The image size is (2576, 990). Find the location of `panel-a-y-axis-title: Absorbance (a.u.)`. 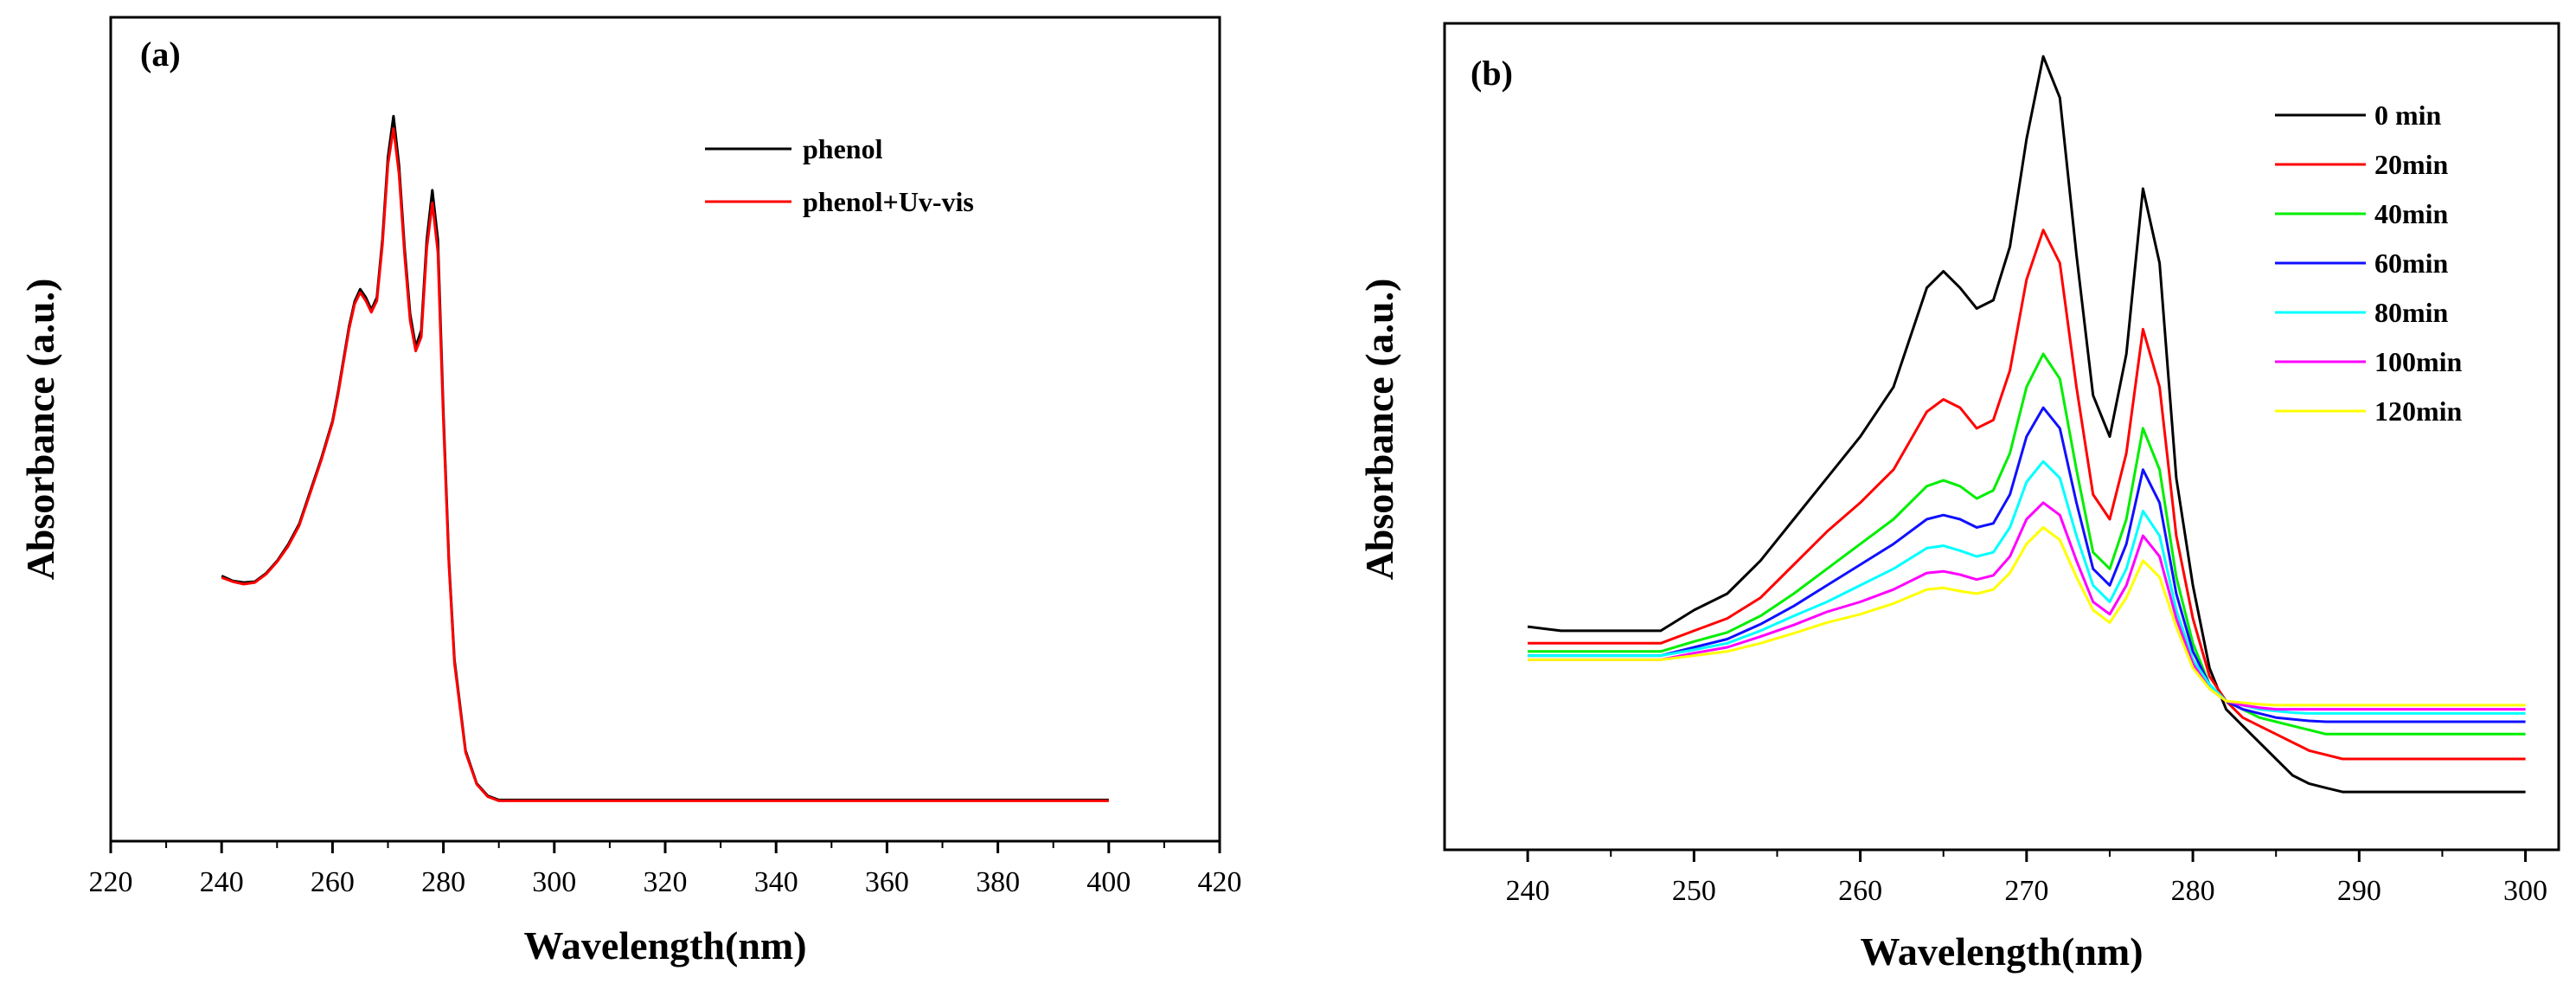

panel-a-y-axis-title: Absorbance (a.u.) is located at coordinates (40, 430).